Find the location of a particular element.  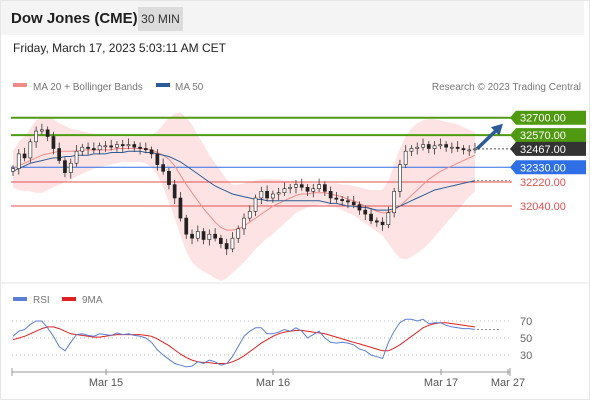

projection is located at coordinates (492, 152).